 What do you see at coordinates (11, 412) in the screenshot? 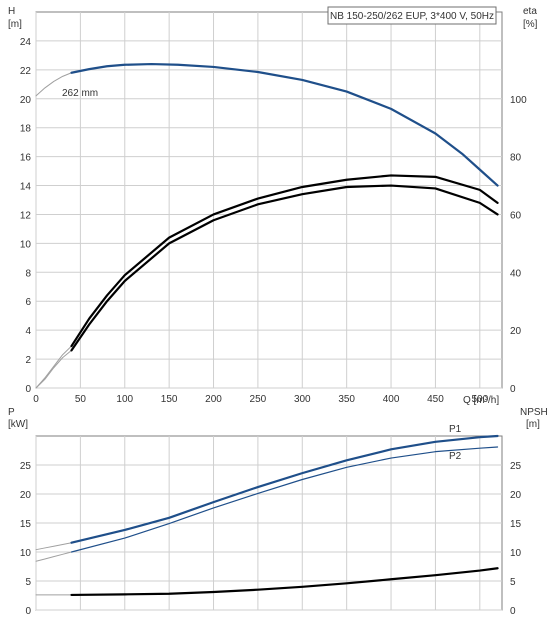
I see `lower-left-axis-name: P` at bounding box center [11, 412].